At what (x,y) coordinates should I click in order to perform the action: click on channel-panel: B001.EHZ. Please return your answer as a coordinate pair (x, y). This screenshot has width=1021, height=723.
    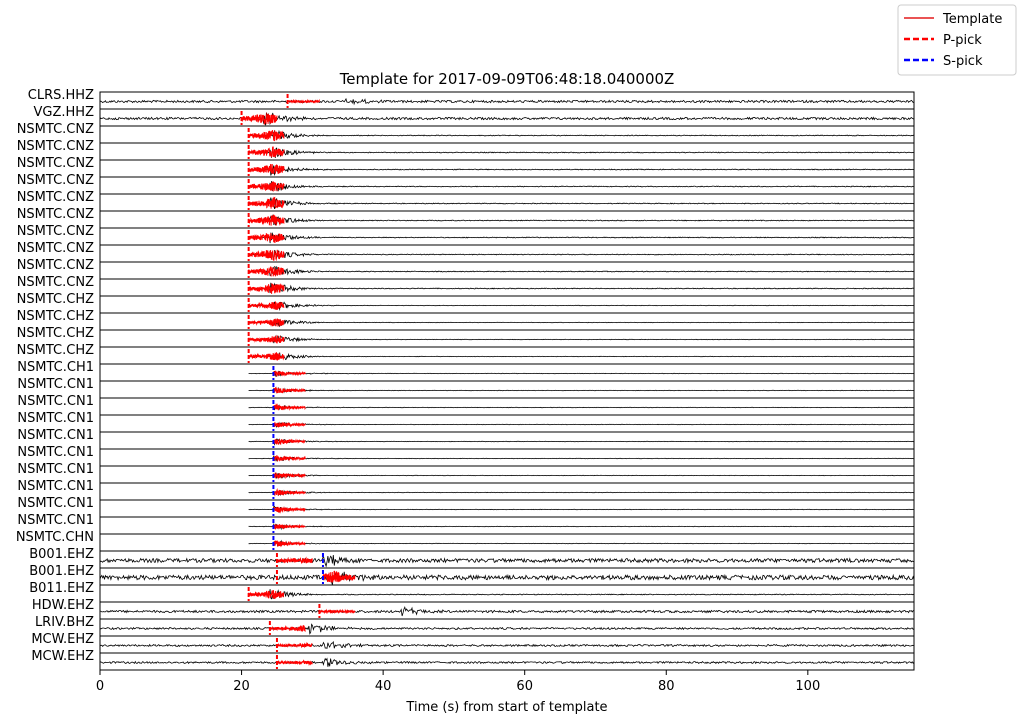
    Looking at the image, I should click on (472, 575).